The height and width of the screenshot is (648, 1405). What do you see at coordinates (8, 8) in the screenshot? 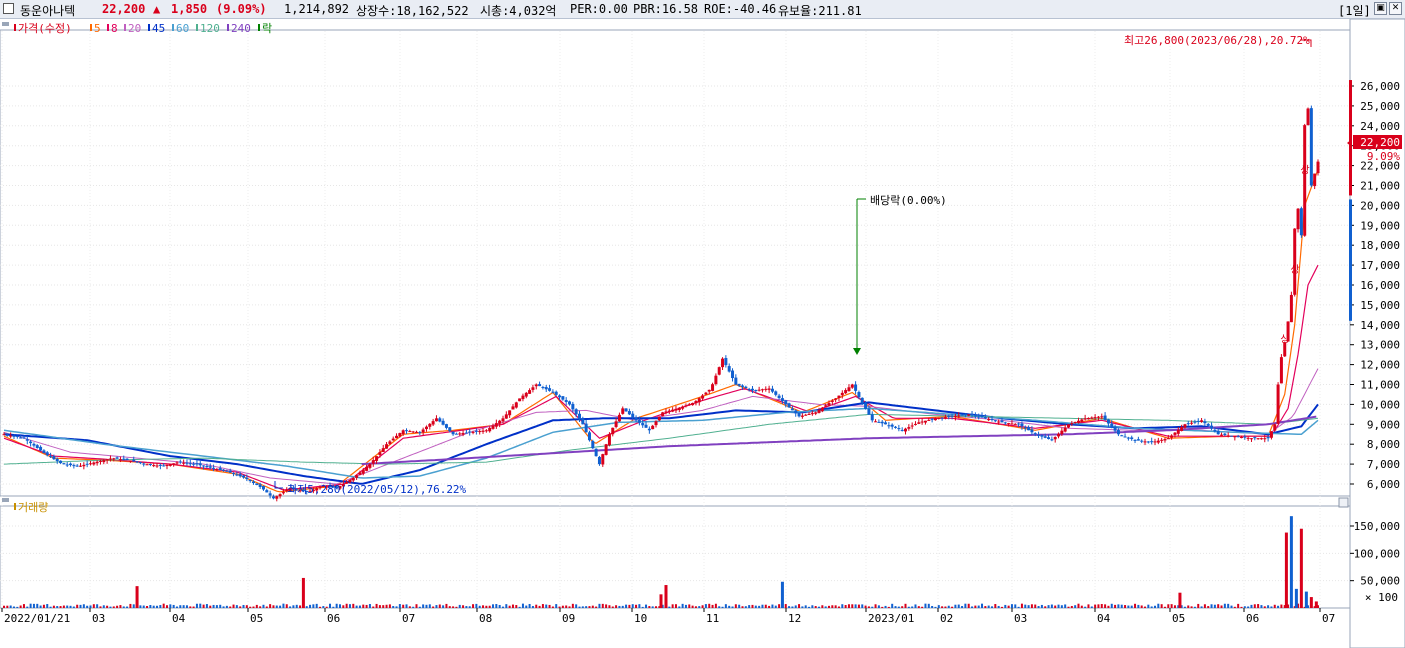
I see `chart-checkbox` at bounding box center [8, 8].